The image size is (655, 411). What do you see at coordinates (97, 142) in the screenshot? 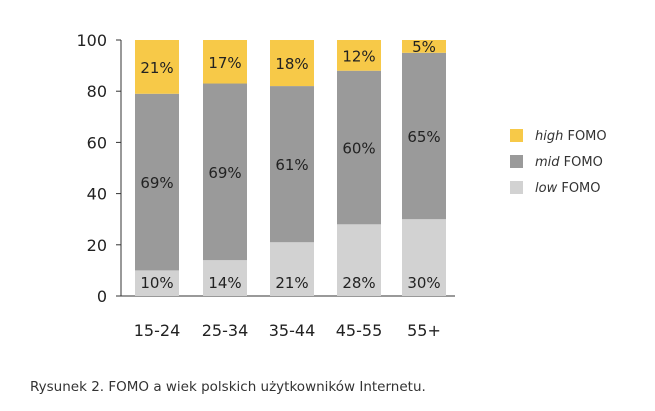
I see `y-tick-label: 60` at bounding box center [97, 142].